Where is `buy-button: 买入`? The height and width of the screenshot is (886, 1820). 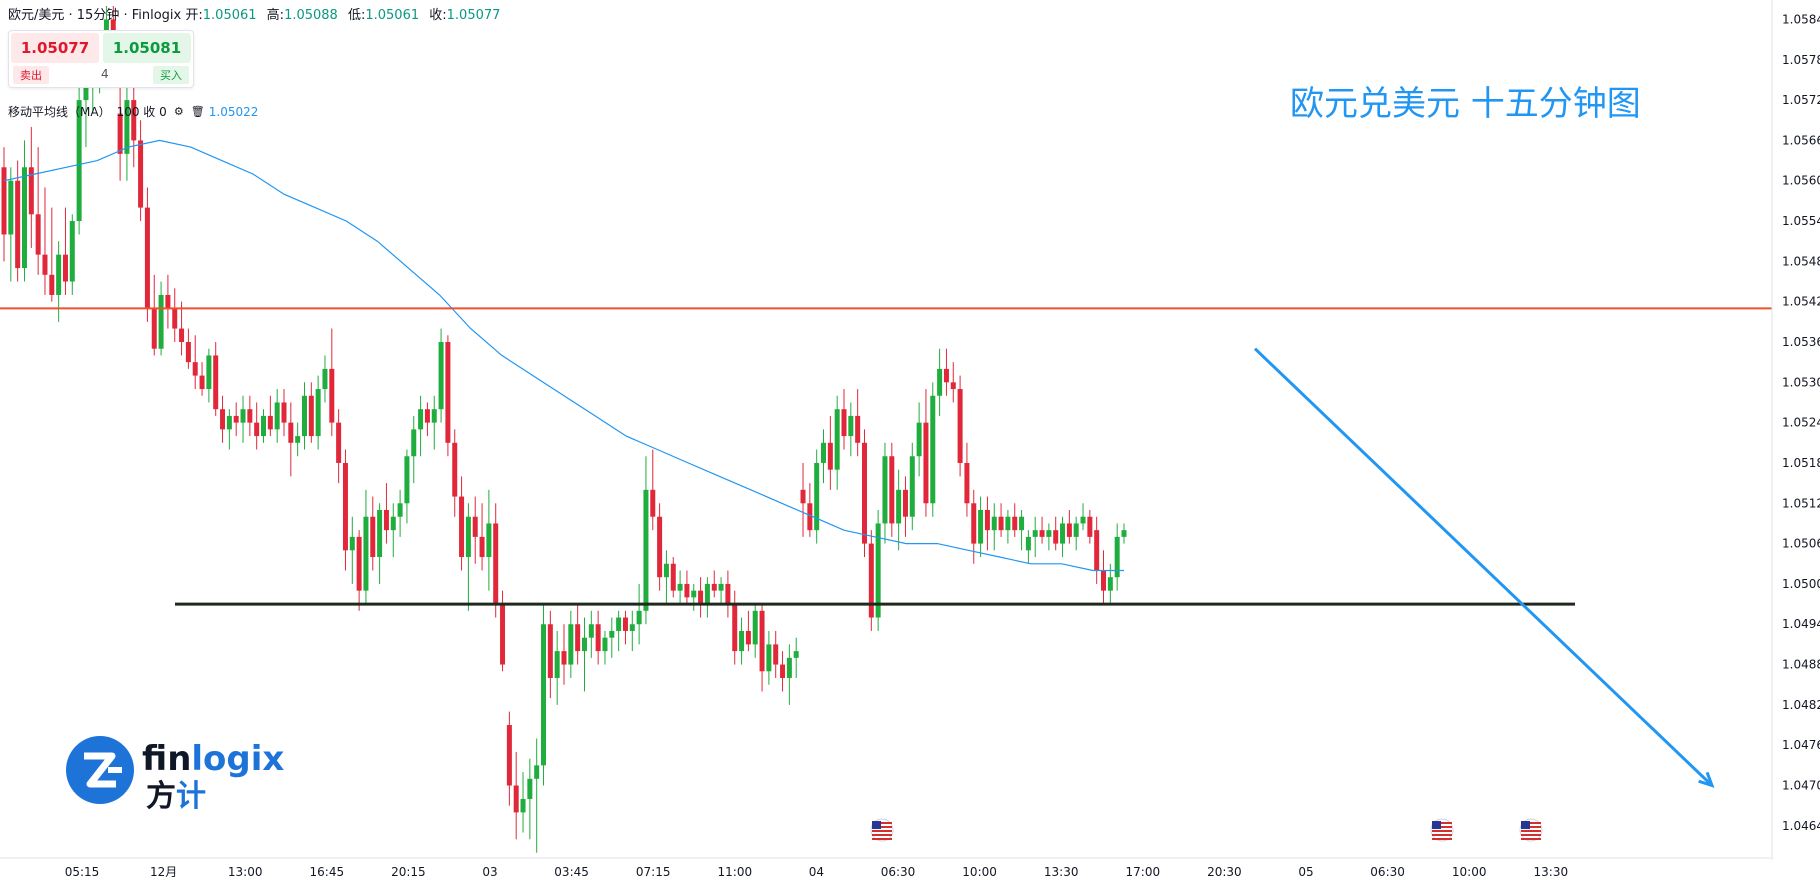 buy-button: 买入 is located at coordinates (171, 75).